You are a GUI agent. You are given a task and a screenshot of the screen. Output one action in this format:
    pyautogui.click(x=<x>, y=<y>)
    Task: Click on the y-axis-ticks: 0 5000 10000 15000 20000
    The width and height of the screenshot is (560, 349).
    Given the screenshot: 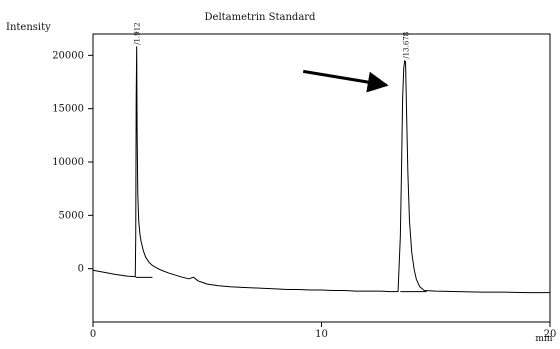 What is the action you would take?
    pyautogui.click(x=72, y=162)
    